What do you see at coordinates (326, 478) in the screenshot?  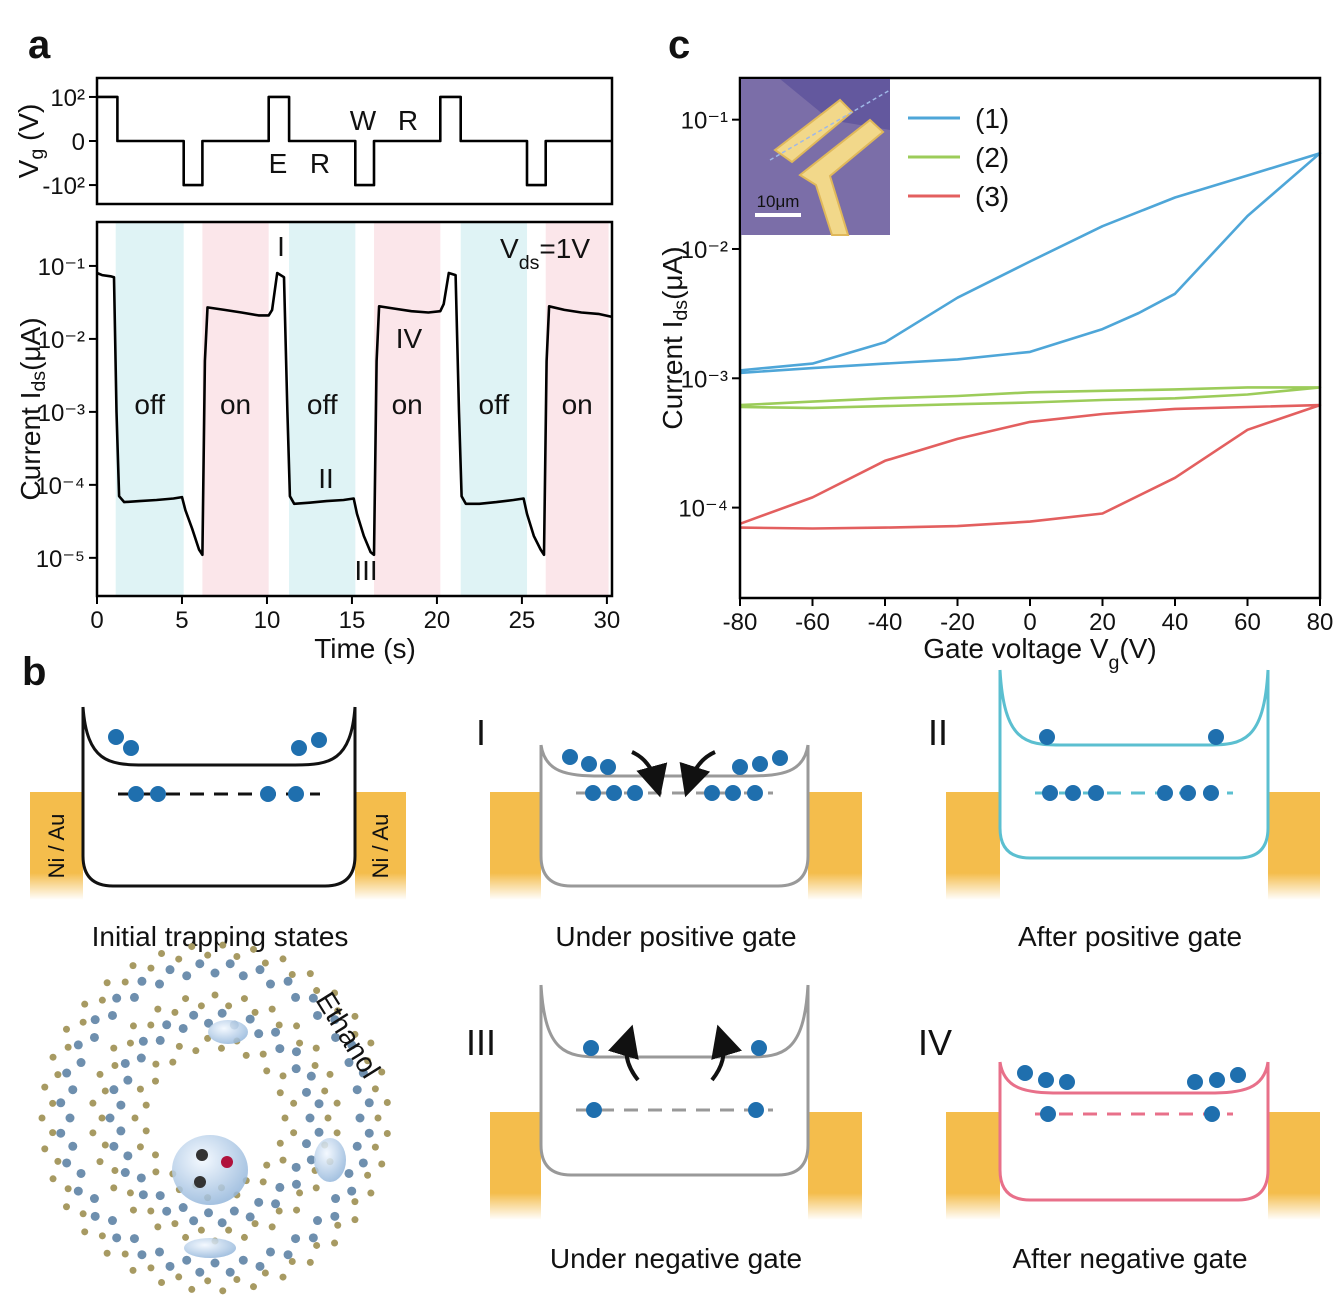 I see `annotation: II` at bounding box center [326, 478].